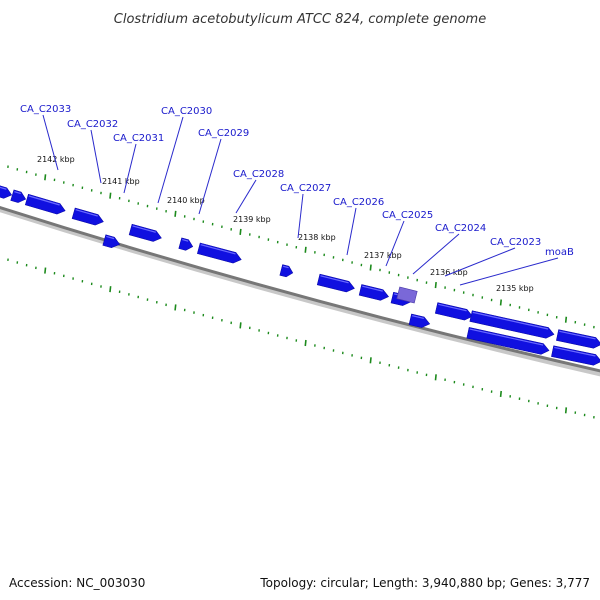 Image resolution: width=600 pixels, height=600 pixels. I want to click on kbp-label: 2136 kbp, so click(449, 272).